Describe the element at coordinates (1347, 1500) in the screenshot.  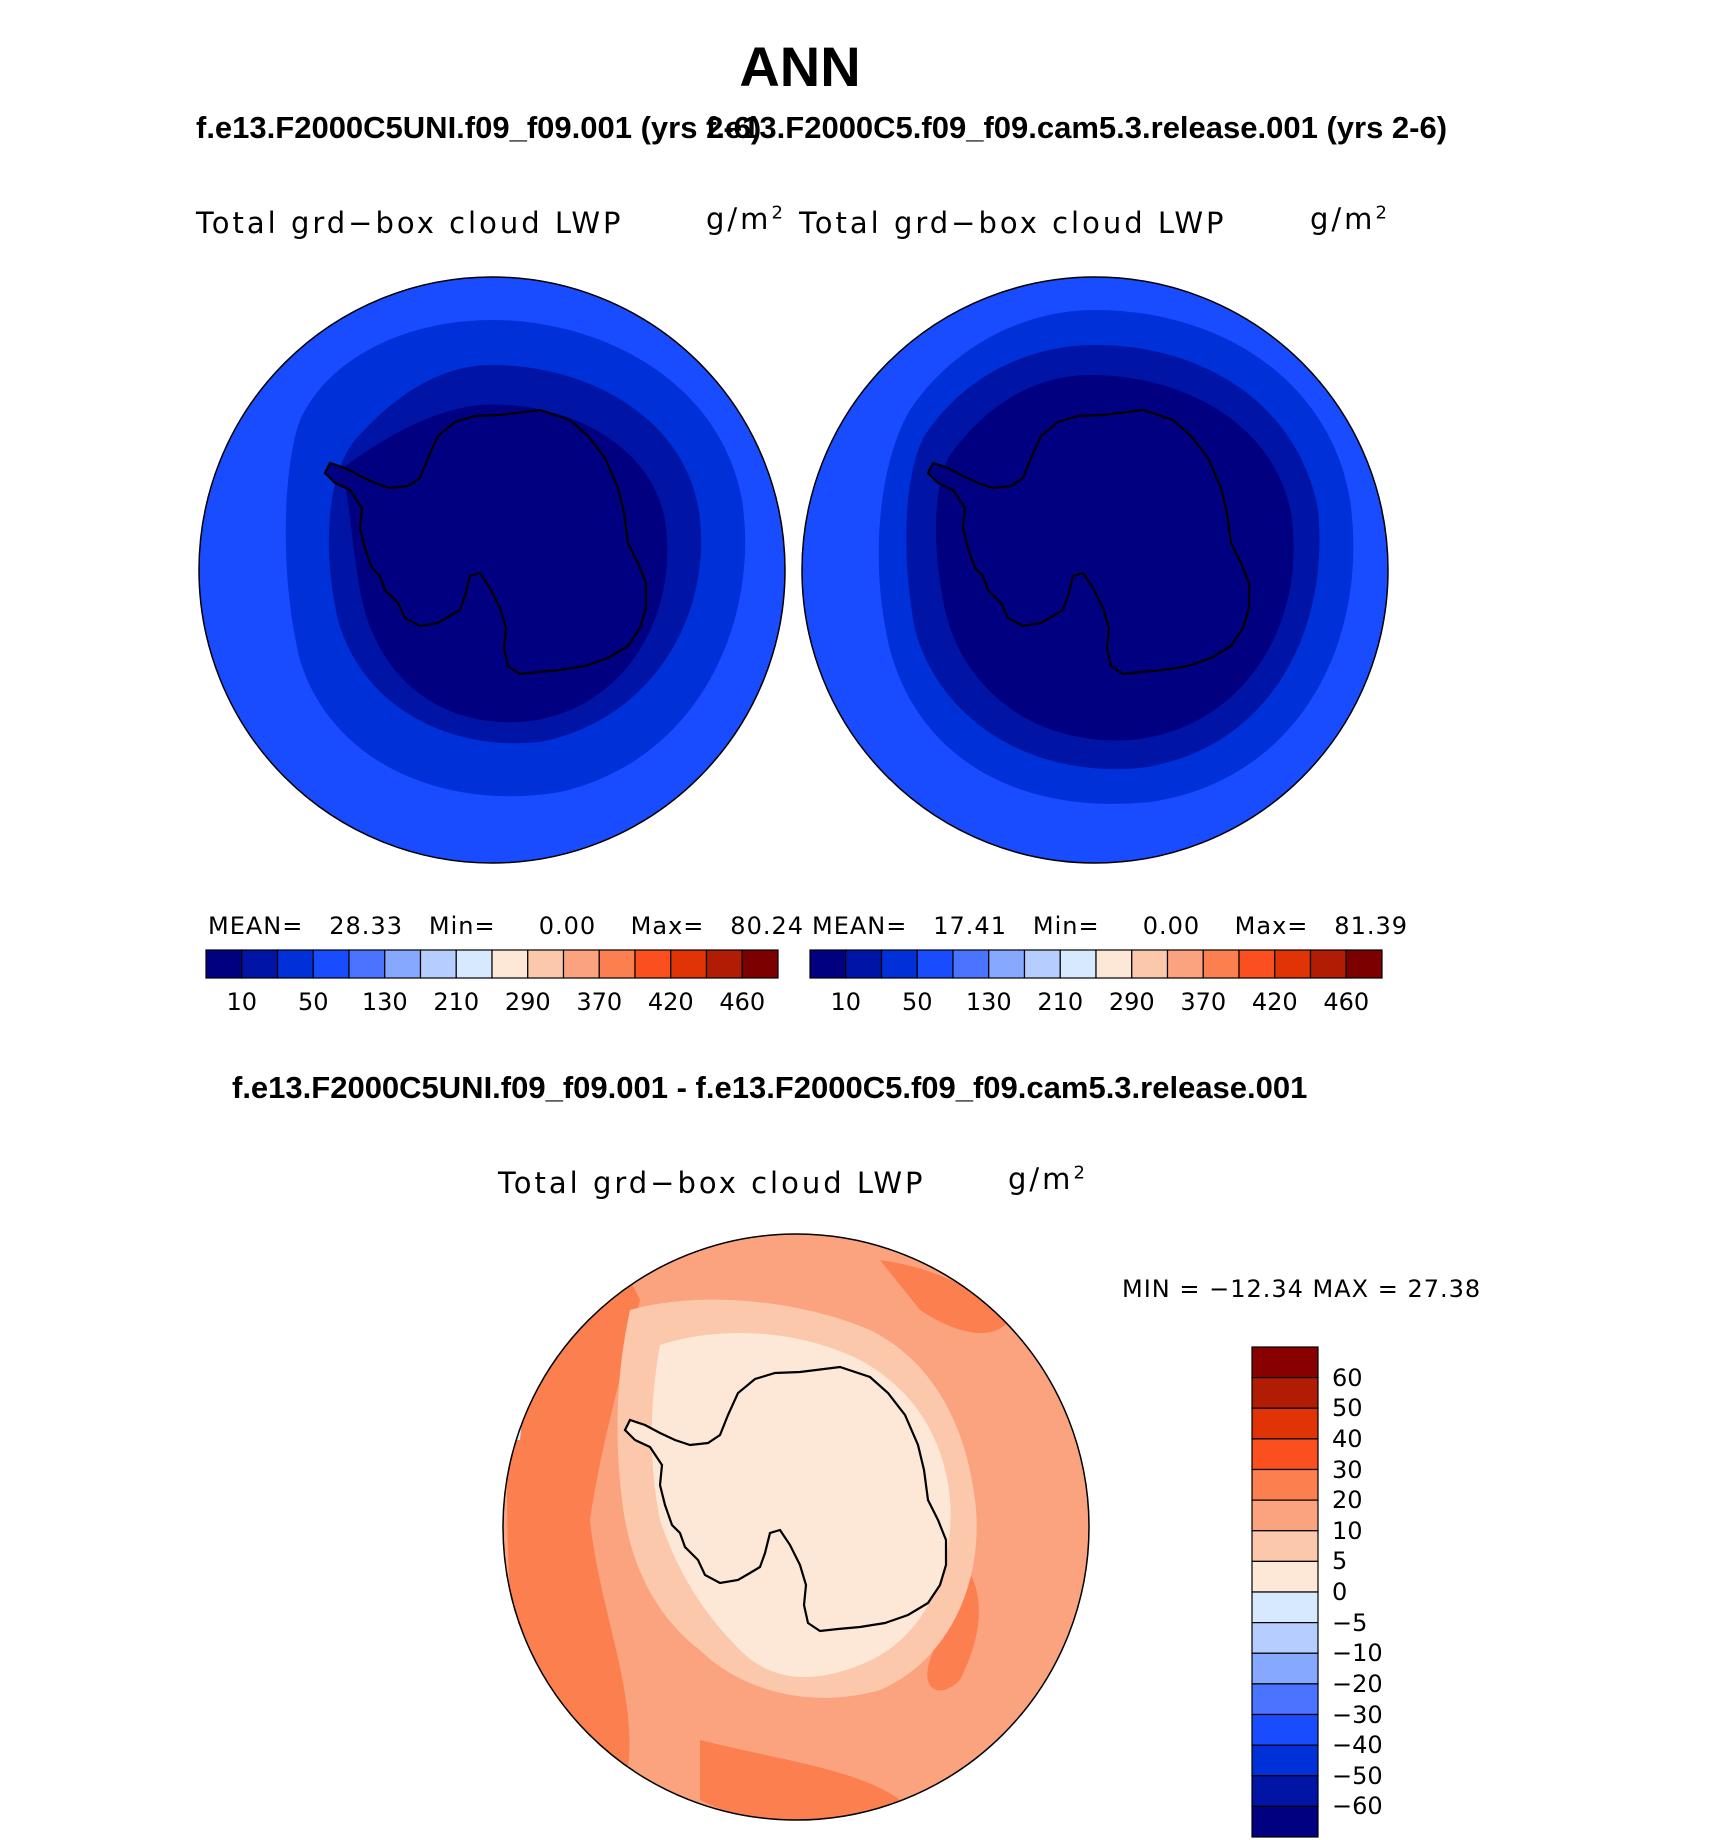
I see `colorbar-tick-label: 20` at that location.